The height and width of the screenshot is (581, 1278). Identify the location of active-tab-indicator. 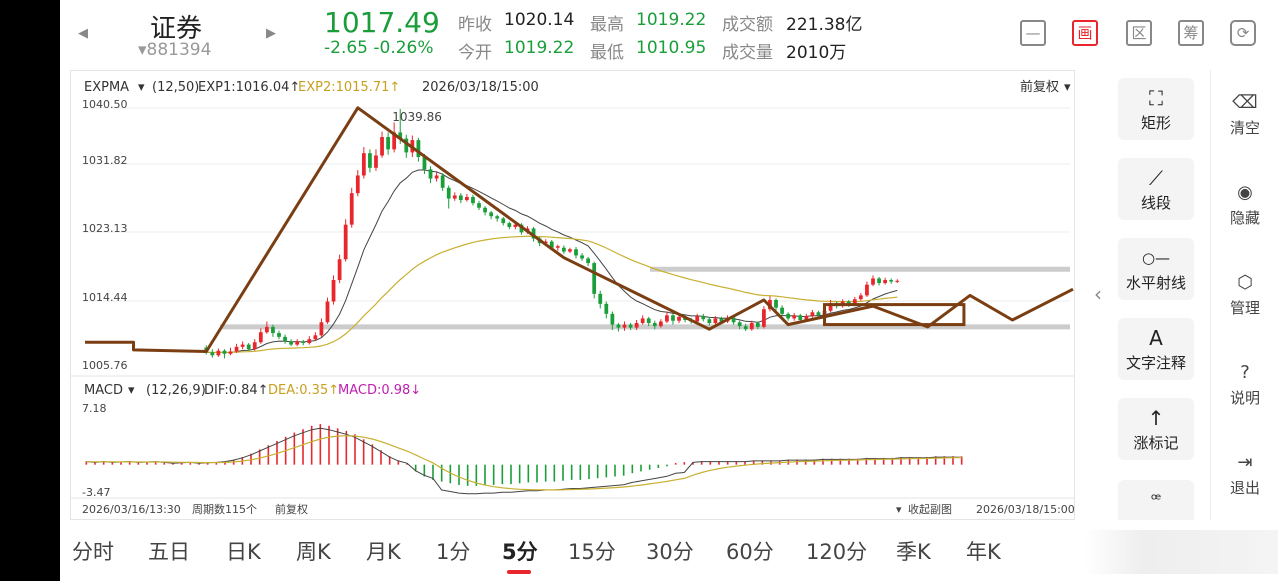
(519, 572).